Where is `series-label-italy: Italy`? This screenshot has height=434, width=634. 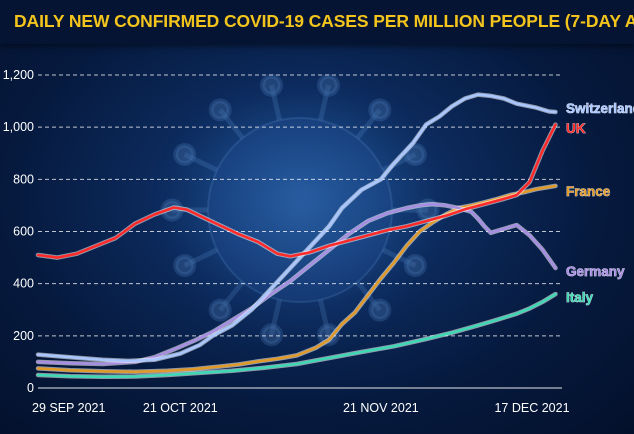
series-label-italy: Italy is located at coordinates (580, 297).